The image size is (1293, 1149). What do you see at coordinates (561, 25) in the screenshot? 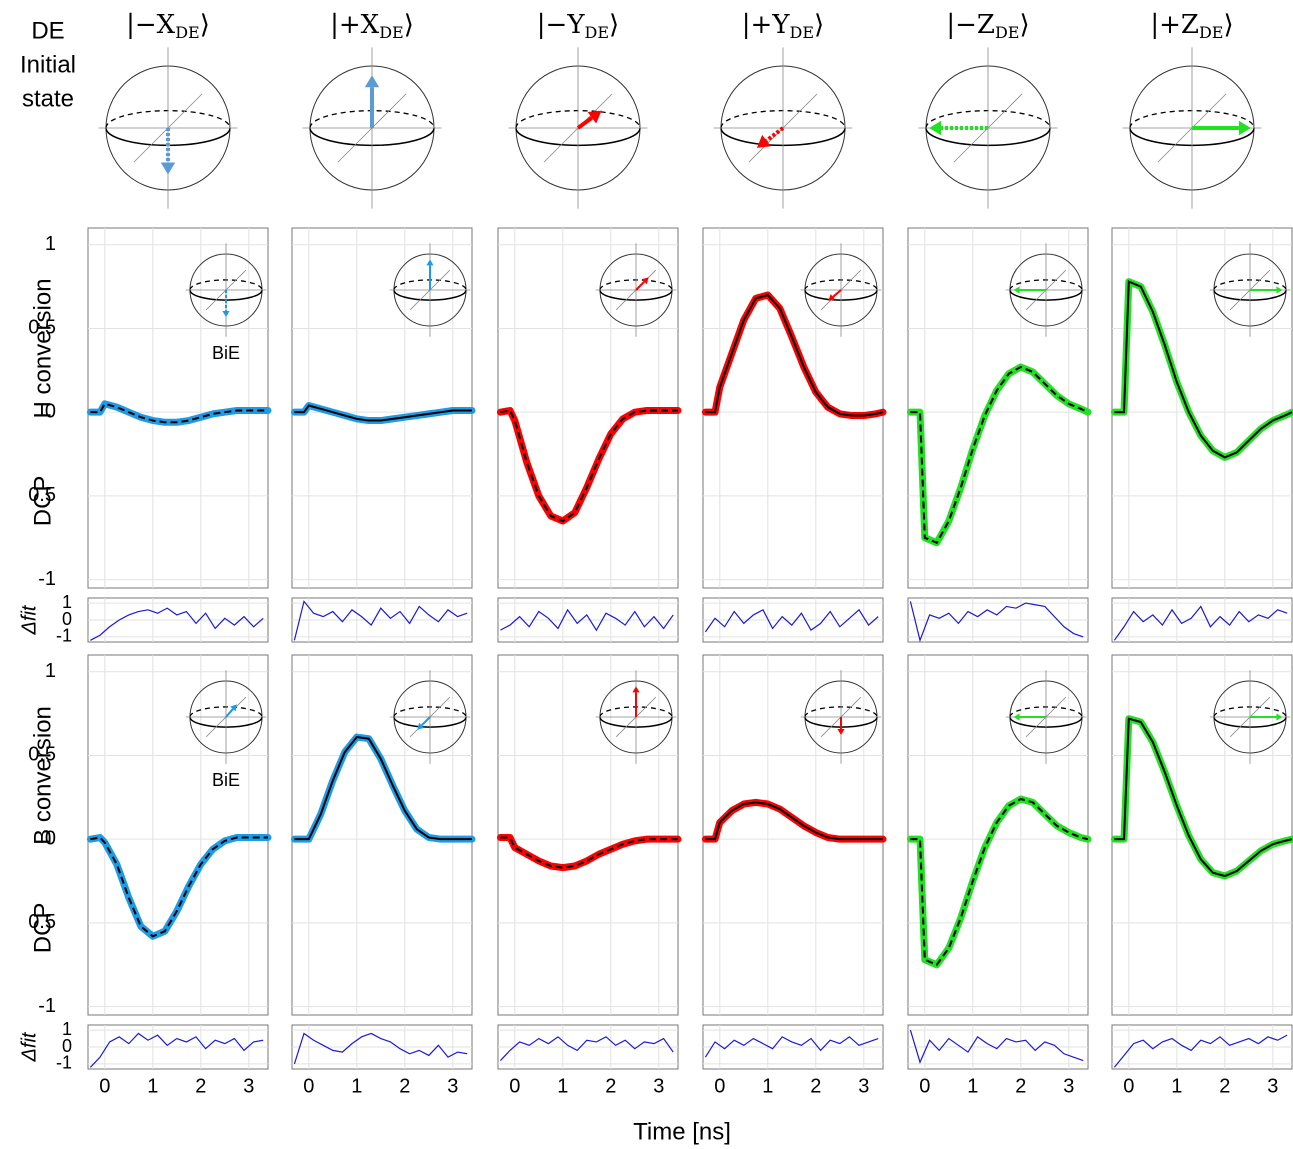
I see `state-prefix: |−Y` at bounding box center [561, 25].